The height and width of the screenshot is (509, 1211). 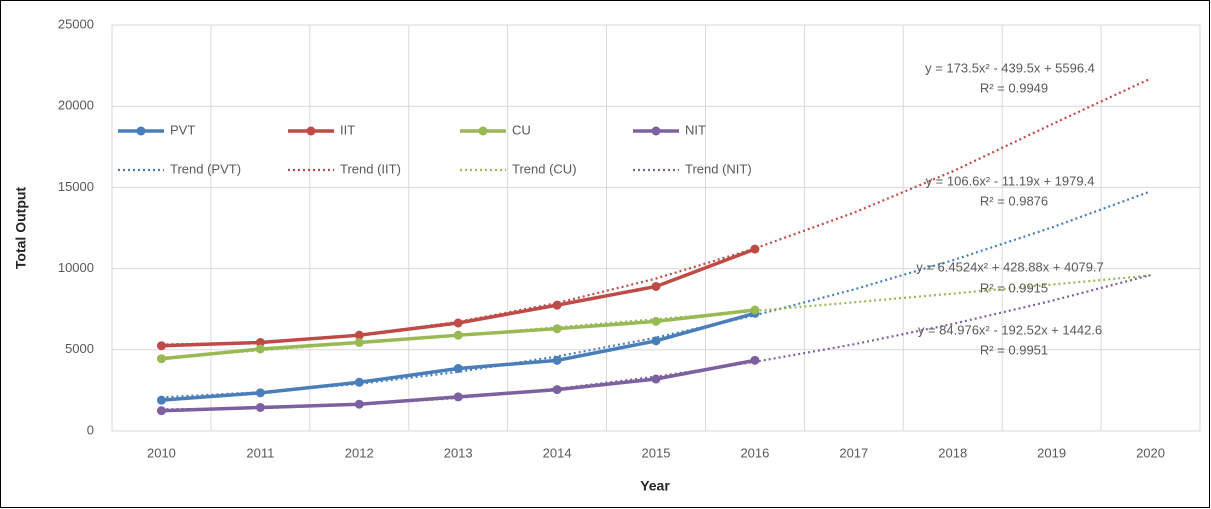 I want to click on x-tick-label: 2011, so click(x=260, y=452).